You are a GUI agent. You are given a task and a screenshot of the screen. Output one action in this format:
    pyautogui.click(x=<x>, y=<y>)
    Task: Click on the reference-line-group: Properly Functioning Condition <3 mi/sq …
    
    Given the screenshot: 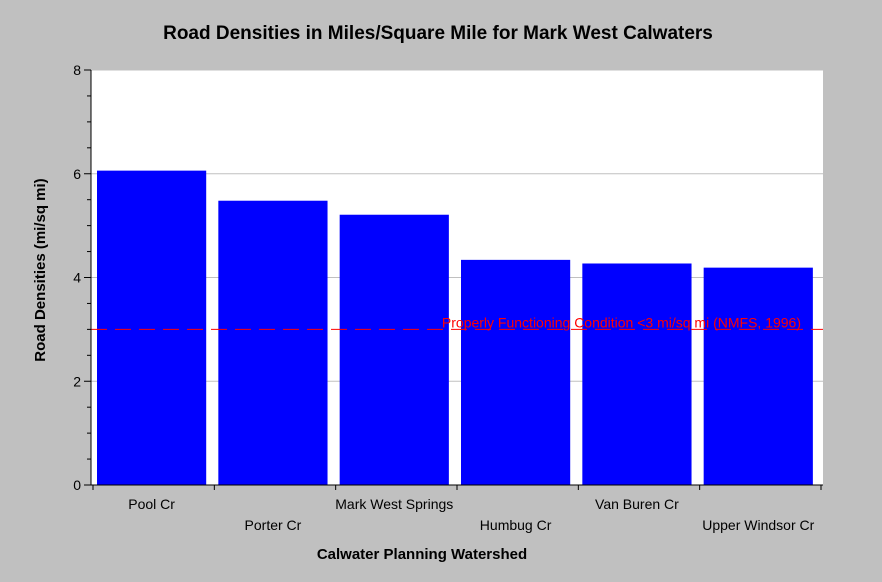 What is the action you would take?
    pyautogui.click(x=457, y=322)
    